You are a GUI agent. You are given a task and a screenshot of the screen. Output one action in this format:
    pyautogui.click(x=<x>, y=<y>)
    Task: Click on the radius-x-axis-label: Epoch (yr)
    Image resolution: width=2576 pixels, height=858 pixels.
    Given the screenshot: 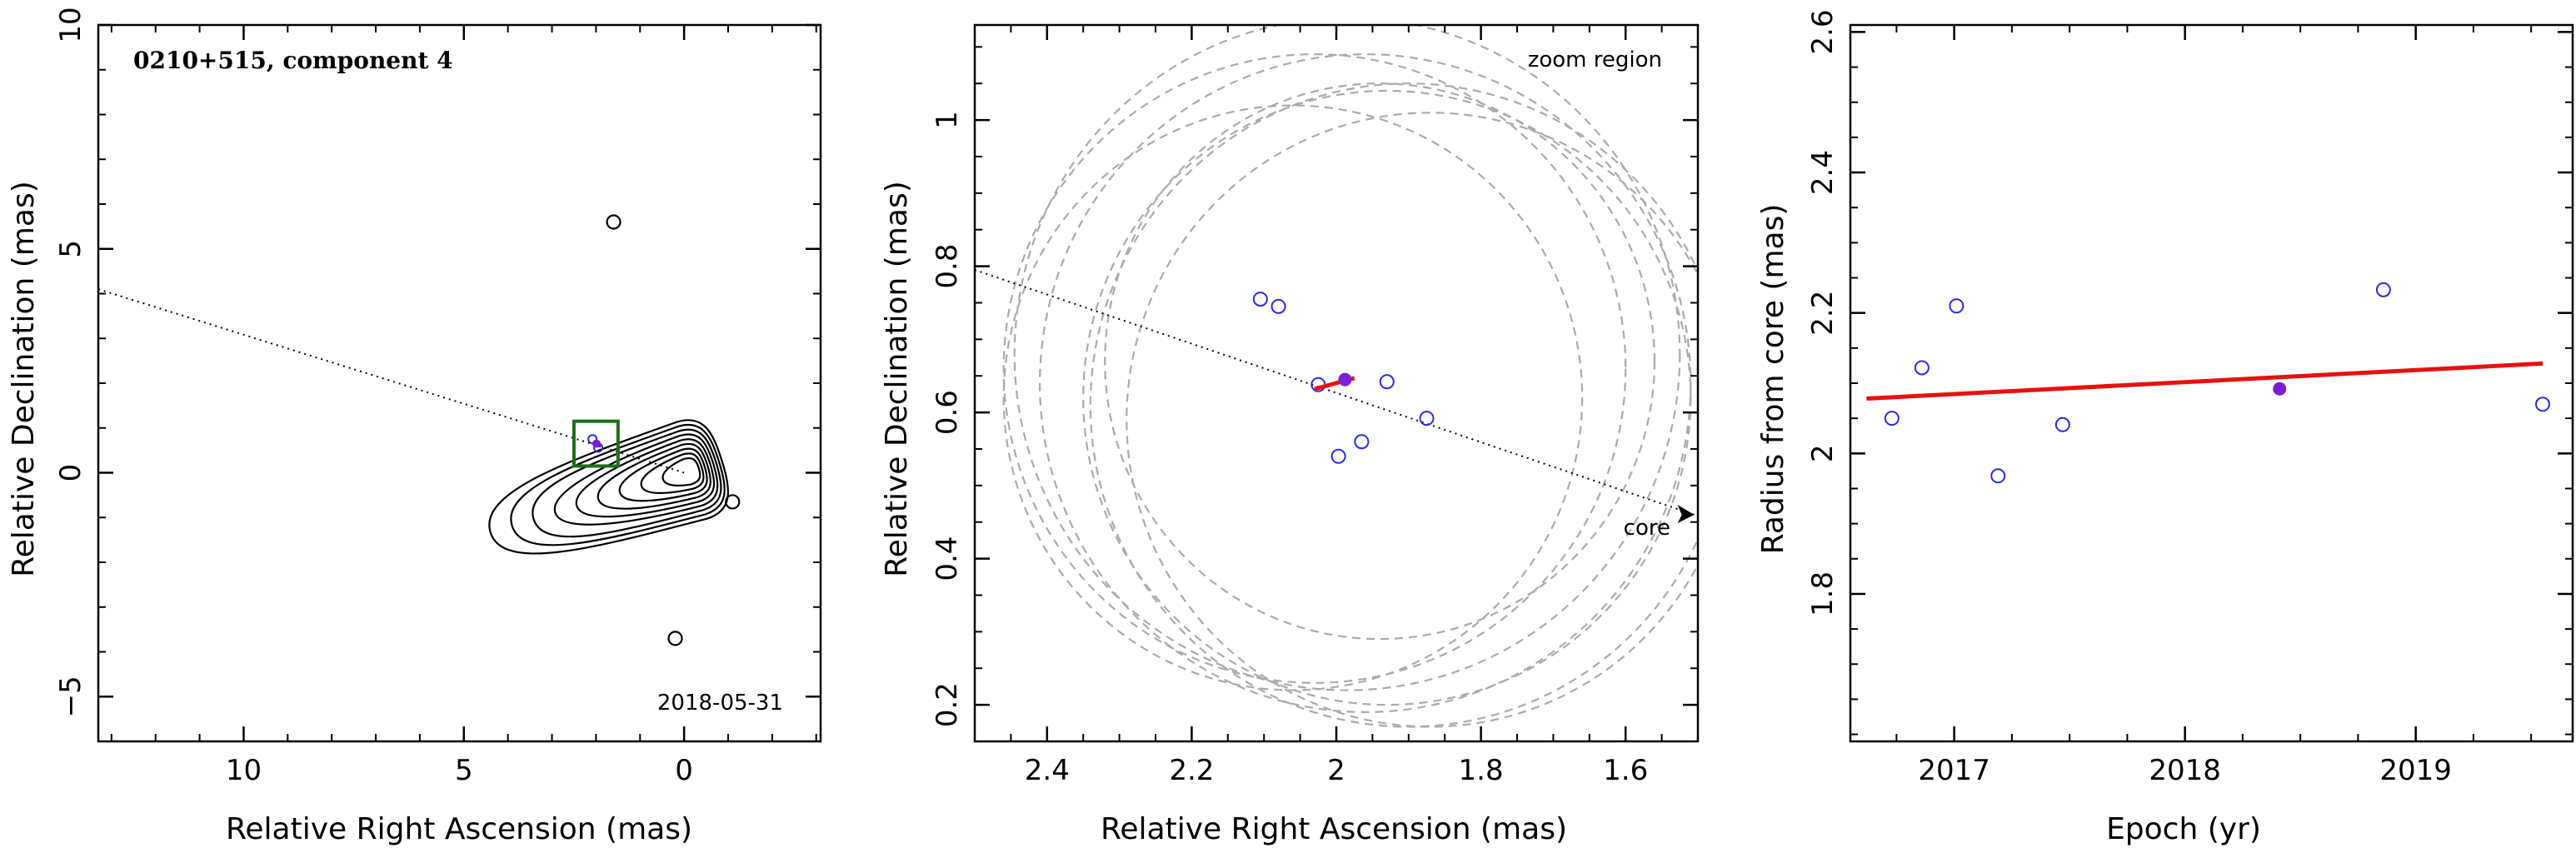 What is the action you would take?
    pyautogui.click(x=2183, y=829)
    